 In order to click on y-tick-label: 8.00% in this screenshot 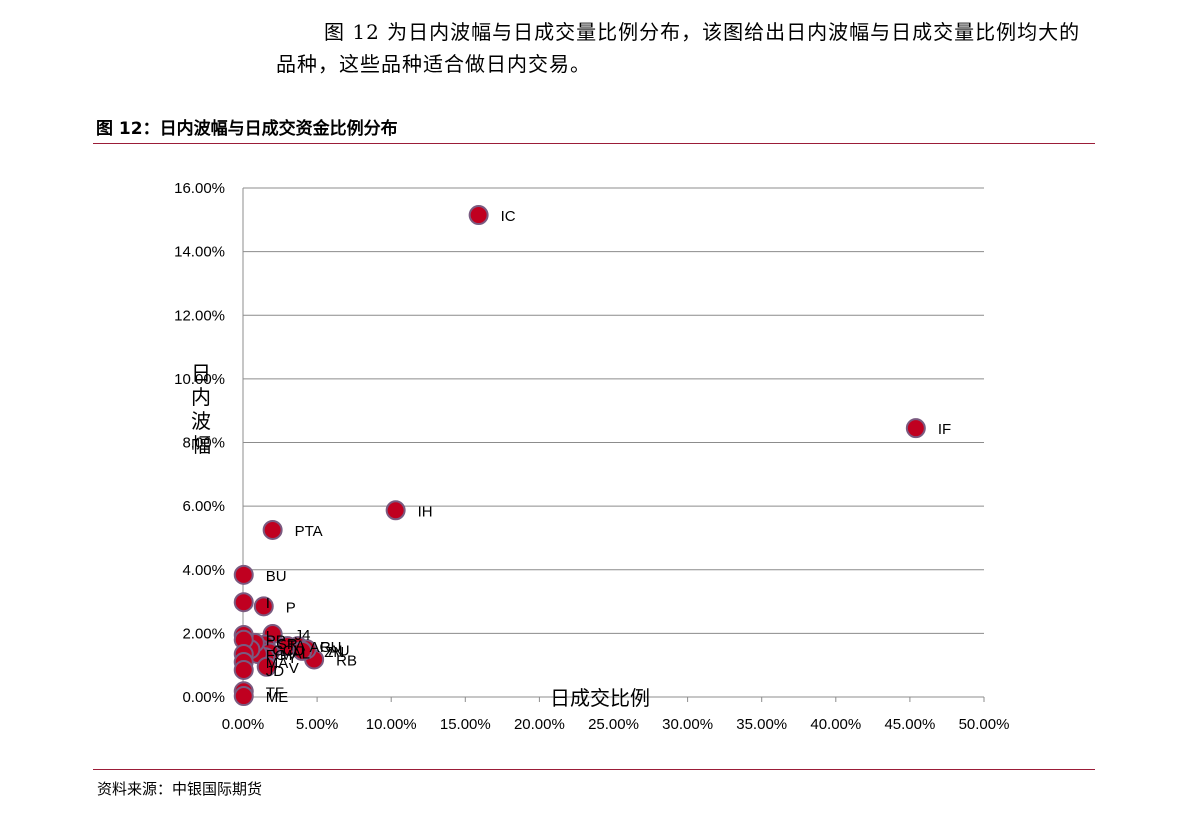, I will do `click(203, 443)`.